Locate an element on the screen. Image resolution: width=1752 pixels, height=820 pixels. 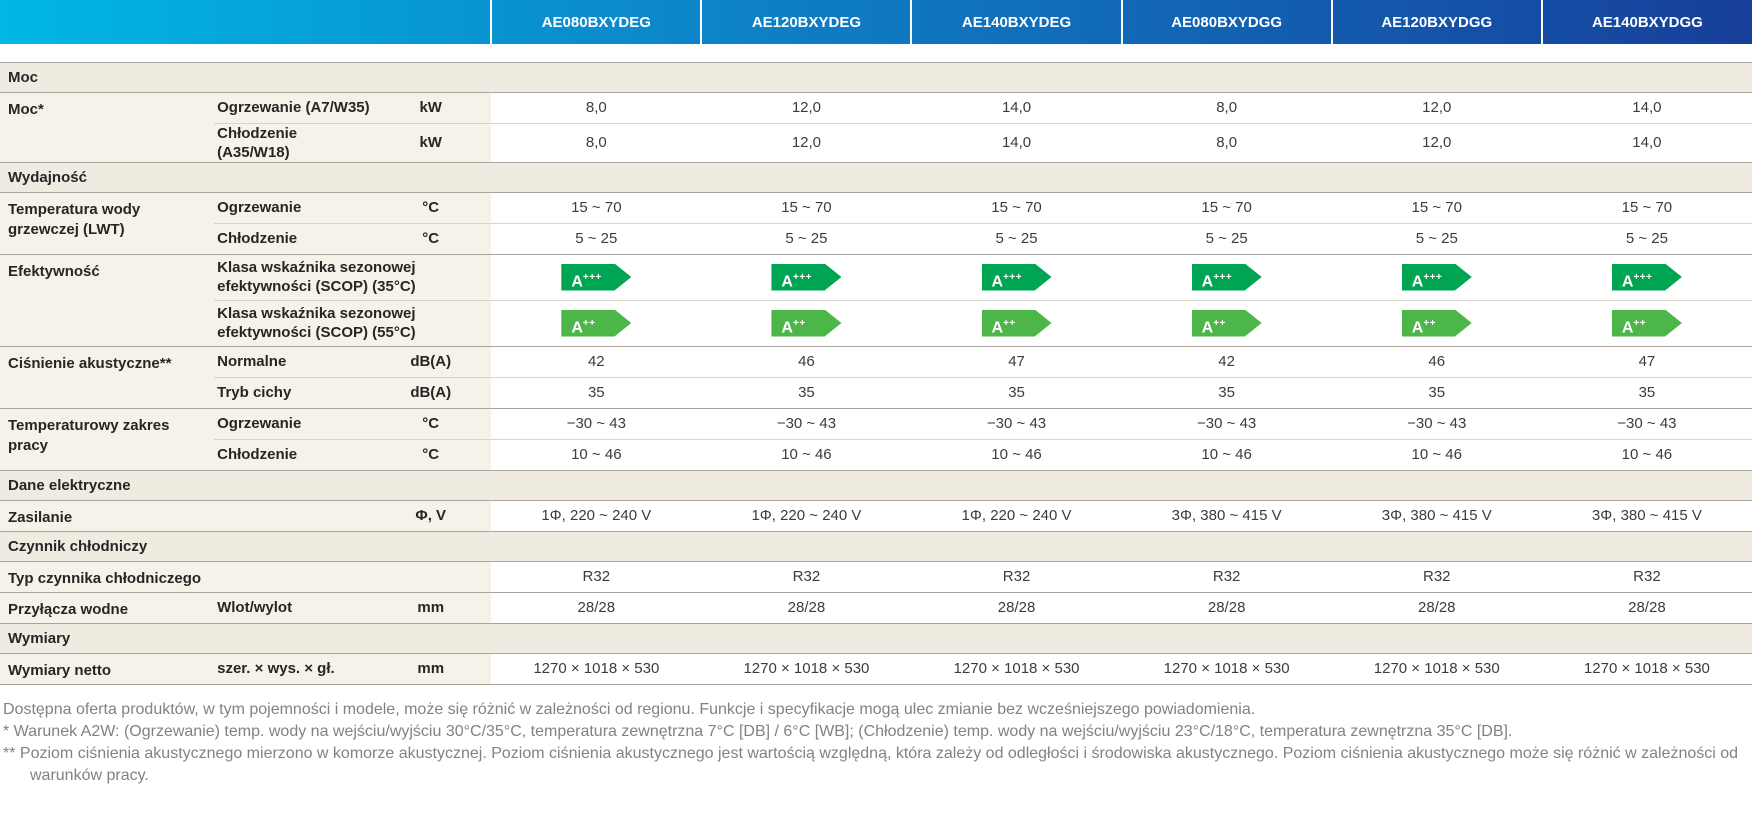
section-row-czynnik-chlodniczy: Czynnik chłodniczy is located at coordinates (876, 546).